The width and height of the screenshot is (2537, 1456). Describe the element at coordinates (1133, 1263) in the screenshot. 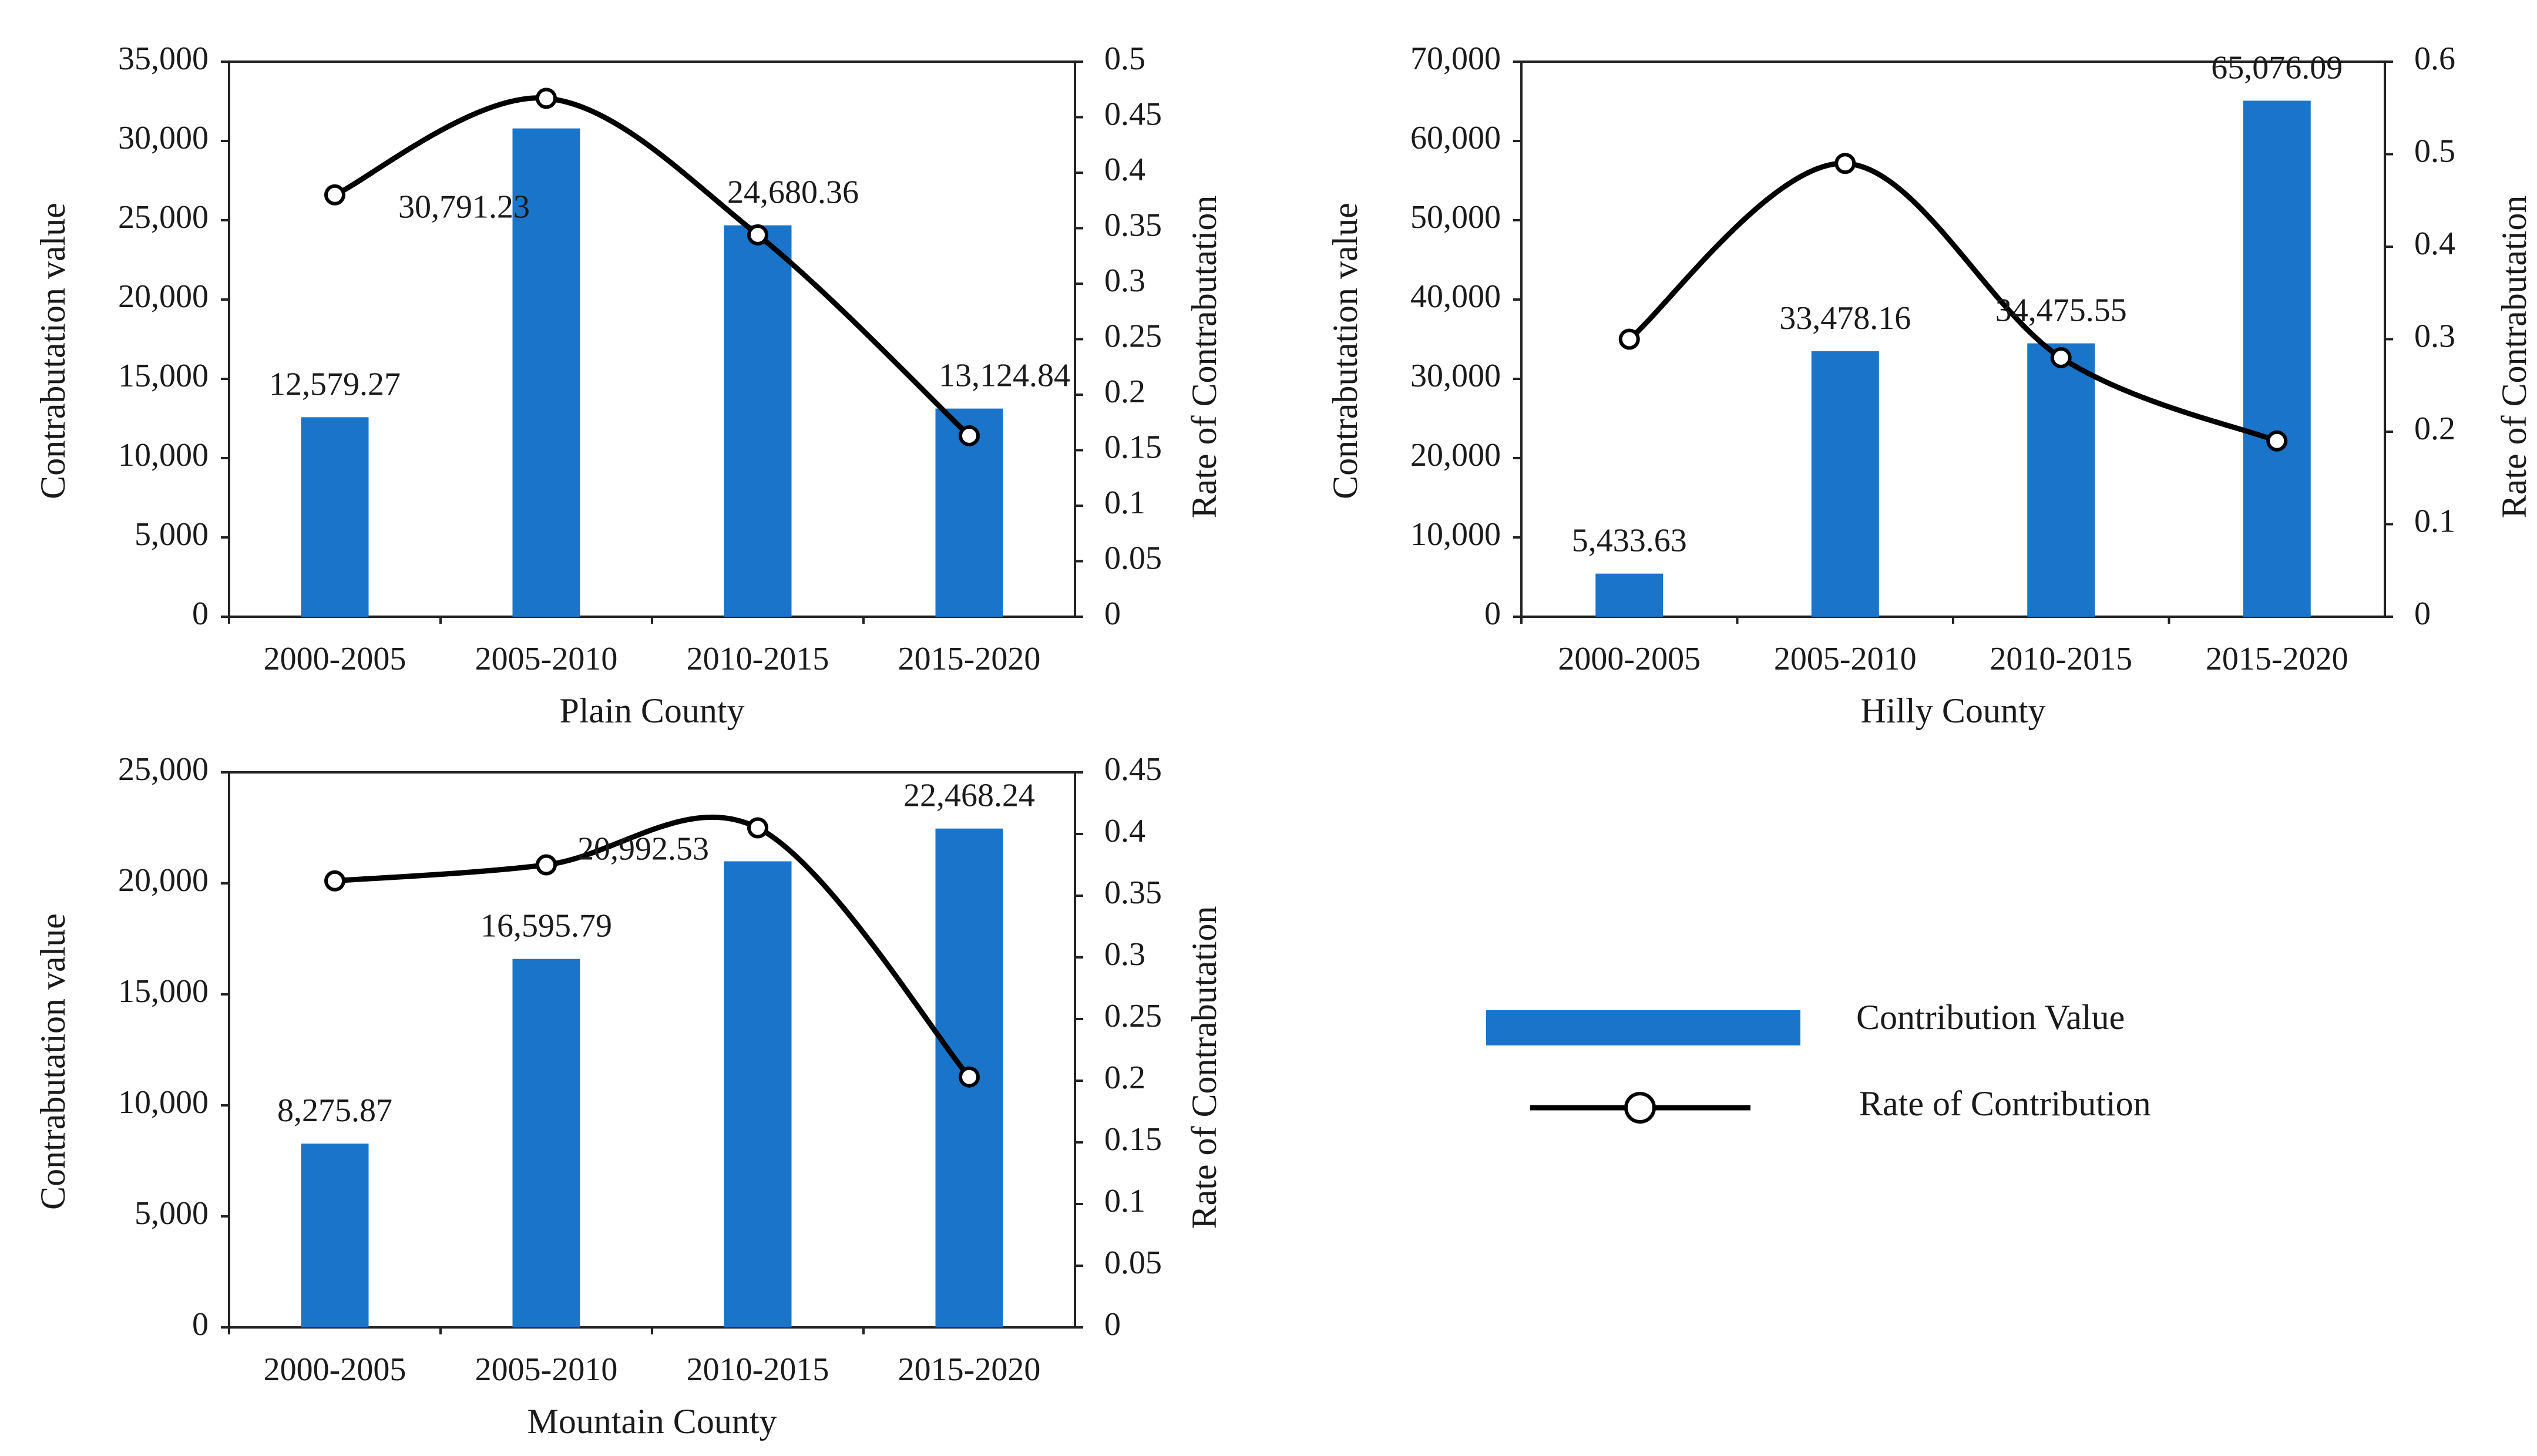

I see `y2-tick-label: 0.05` at that location.